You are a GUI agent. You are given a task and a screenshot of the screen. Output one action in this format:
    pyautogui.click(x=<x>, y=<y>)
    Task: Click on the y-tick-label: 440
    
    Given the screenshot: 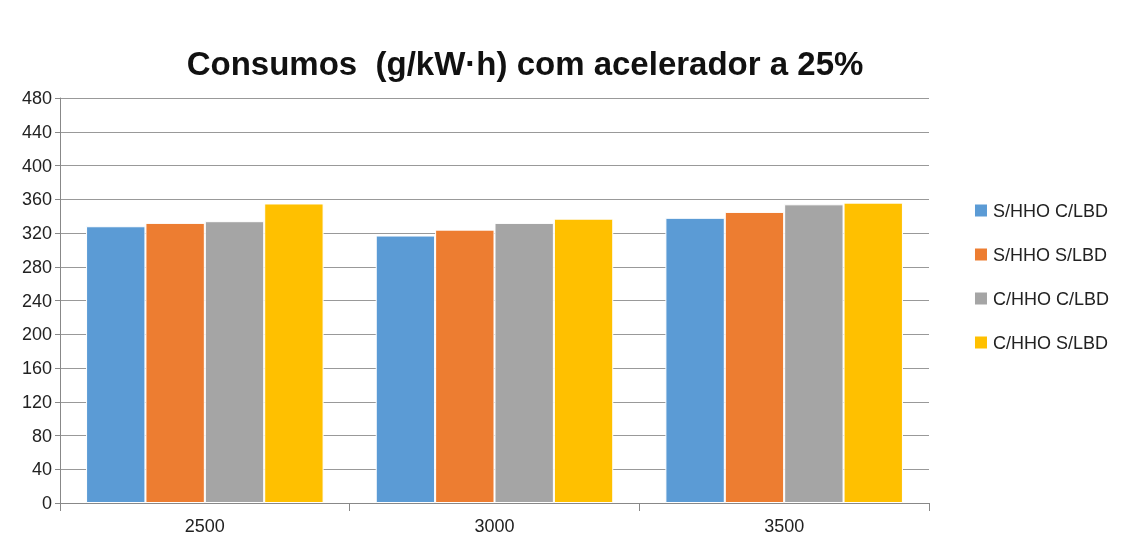 What is the action you would take?
    pyautogui.click(x=36, y=131)
    